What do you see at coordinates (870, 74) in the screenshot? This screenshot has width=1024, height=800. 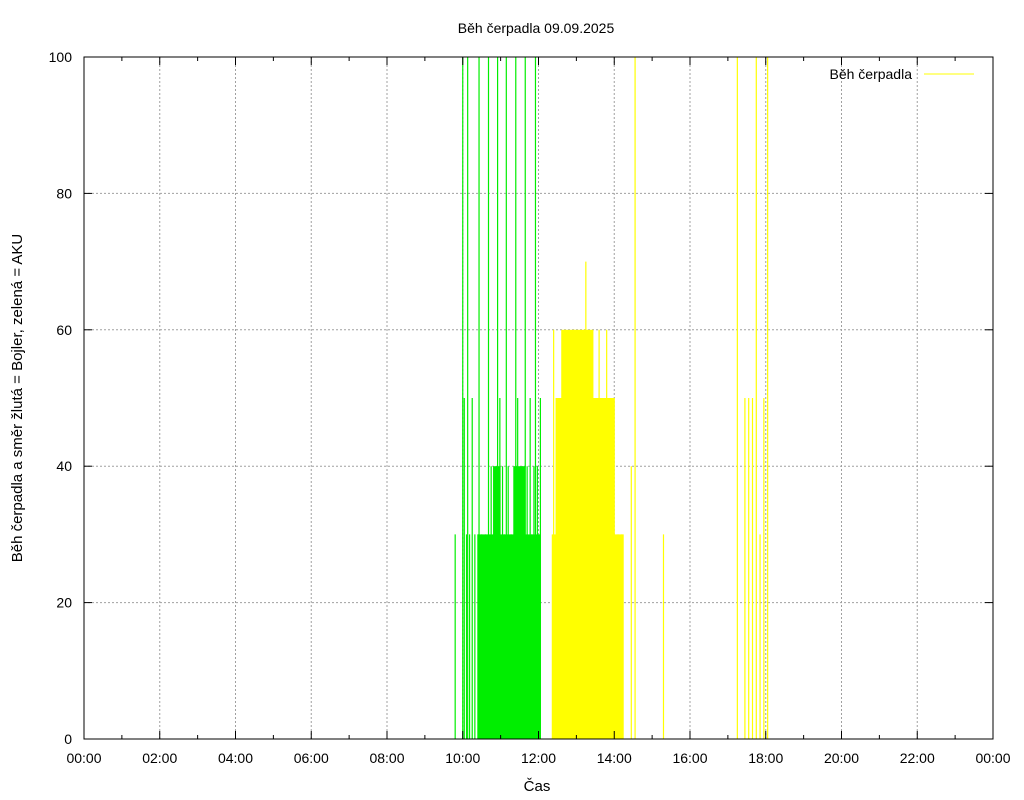 I see `legend-label: Běh čerpadla` at bounding box center [870, 74].